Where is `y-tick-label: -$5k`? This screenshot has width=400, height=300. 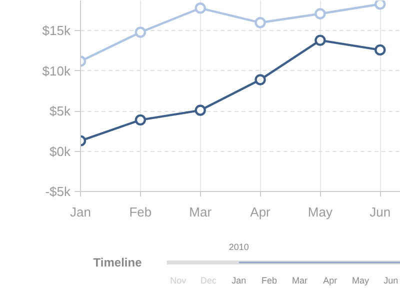 y-tick-label: -$5k is located at coordinates (58, 191).